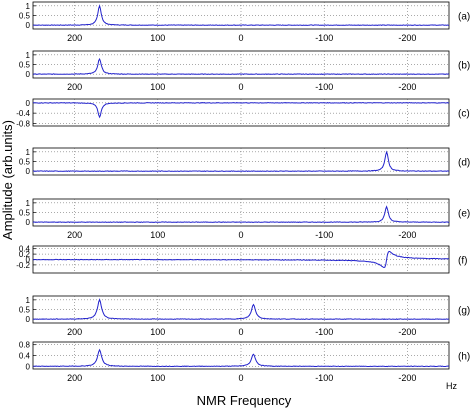 This screenshot has width=474, height=412. Describe the element at coordinates (464, 114) in the screenshot. I see `panel-label: (c)` at that location.